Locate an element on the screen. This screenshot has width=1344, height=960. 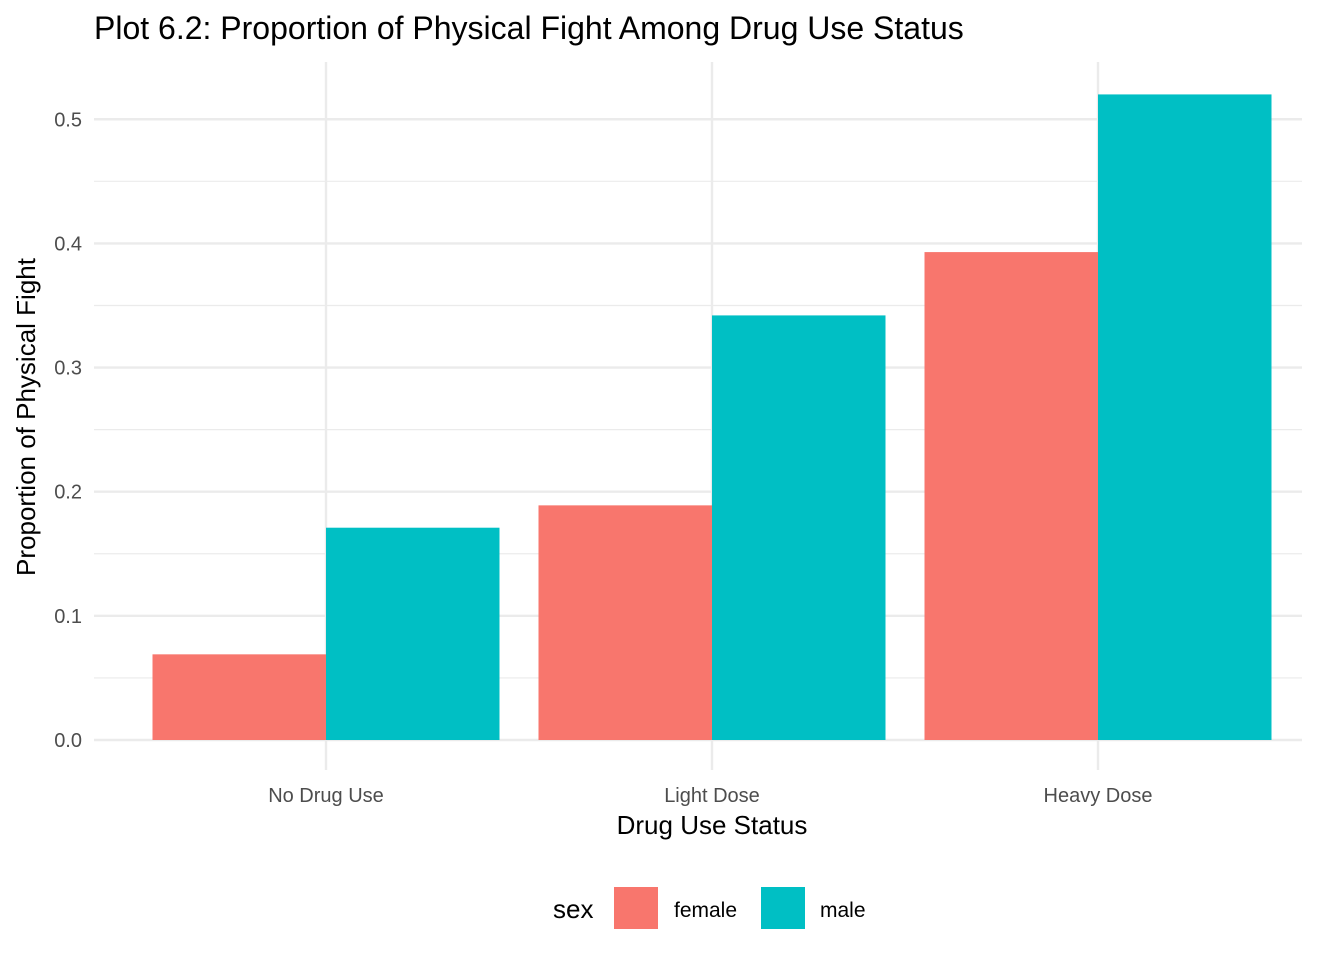
x-axis-title: Drug Use Status is located at coordinates (712, 825).